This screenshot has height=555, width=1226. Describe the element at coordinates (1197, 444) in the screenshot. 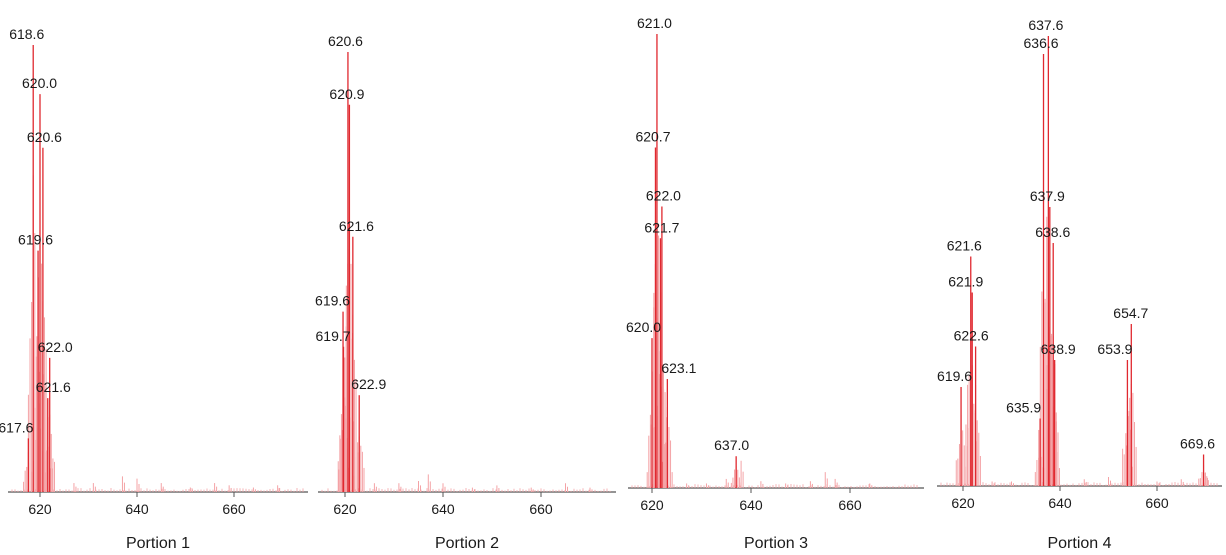

I see `peak-label: 669.6` at that location.